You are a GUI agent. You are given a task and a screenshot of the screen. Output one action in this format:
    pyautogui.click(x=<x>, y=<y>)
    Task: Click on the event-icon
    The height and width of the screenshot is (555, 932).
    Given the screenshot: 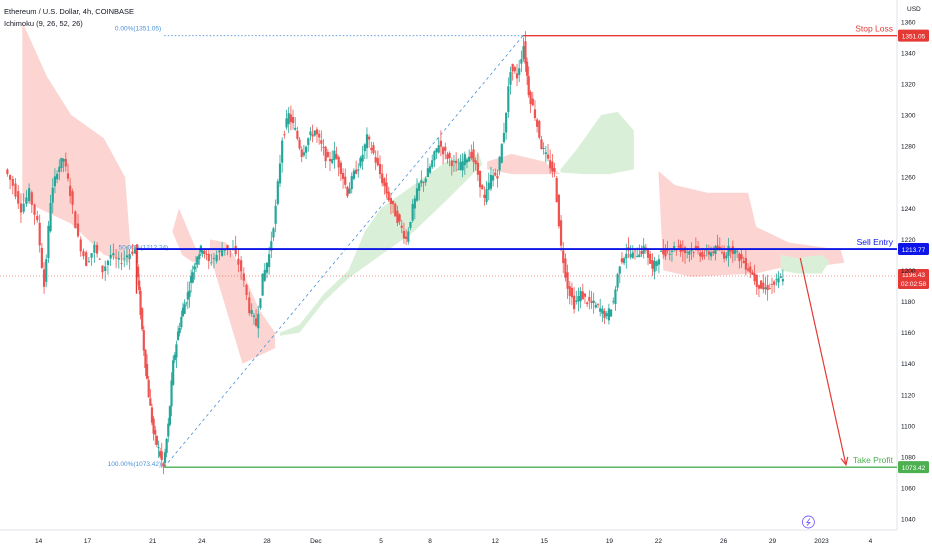 What is the action you would take?
    pyautogui.click(x=808, y=522)
    